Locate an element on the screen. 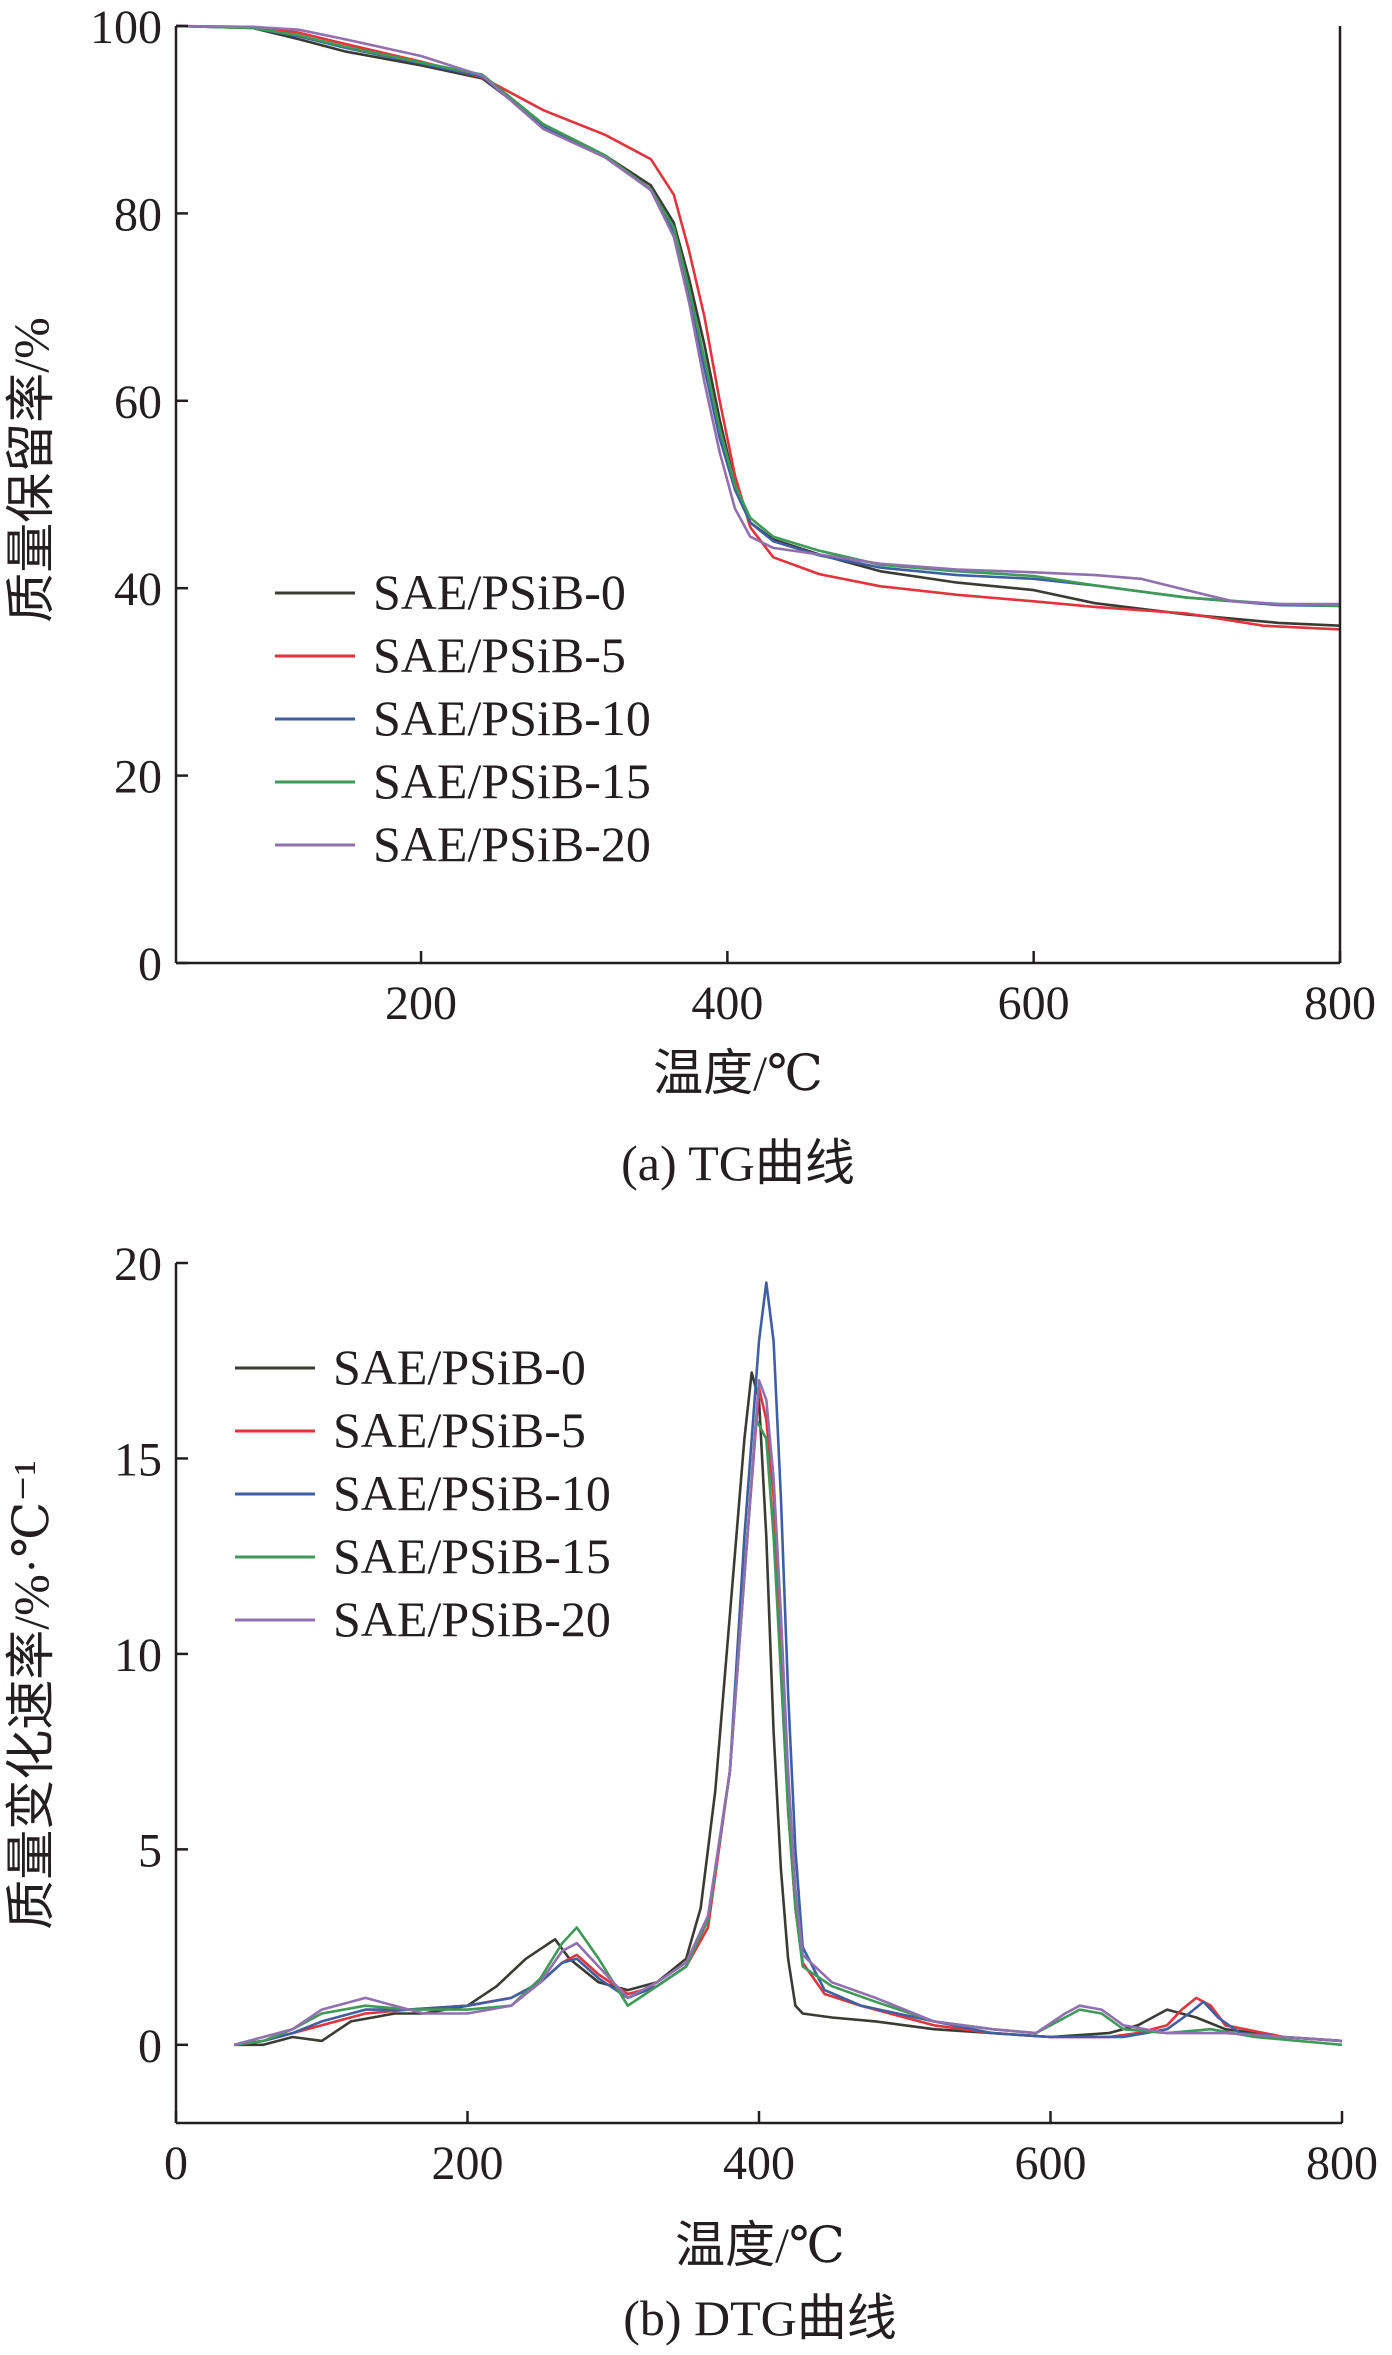 This screenshot has height=2355, width=1392. dtg-x-tick-label: 400 is located at coordinates (759, 2163).